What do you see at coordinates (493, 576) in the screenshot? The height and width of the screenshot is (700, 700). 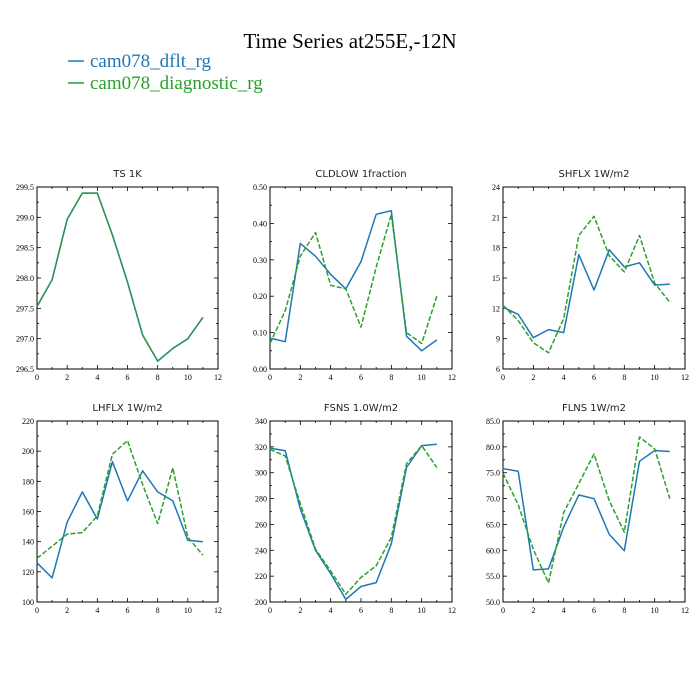 I see `y-tick-label: 55.0` at bounding box center [493, 576].